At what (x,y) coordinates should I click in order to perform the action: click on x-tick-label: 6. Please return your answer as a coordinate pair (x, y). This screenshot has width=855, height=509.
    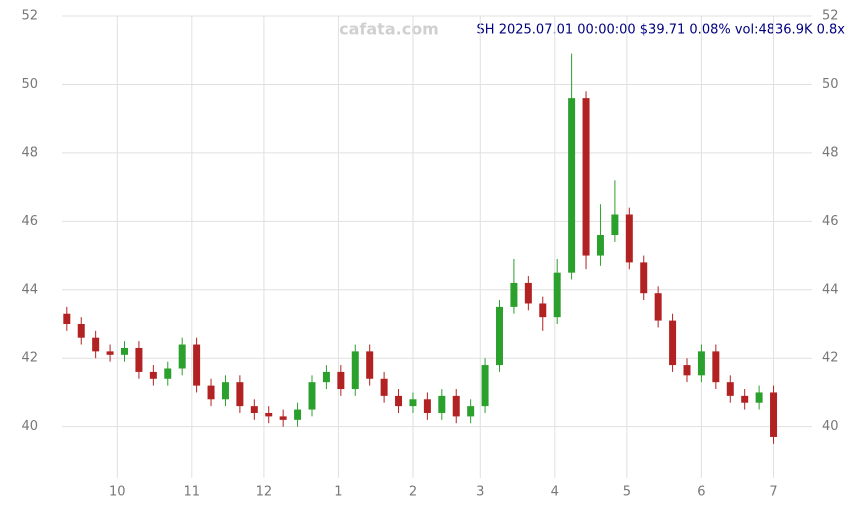
    Looking at the image, I should click on (701, 492).